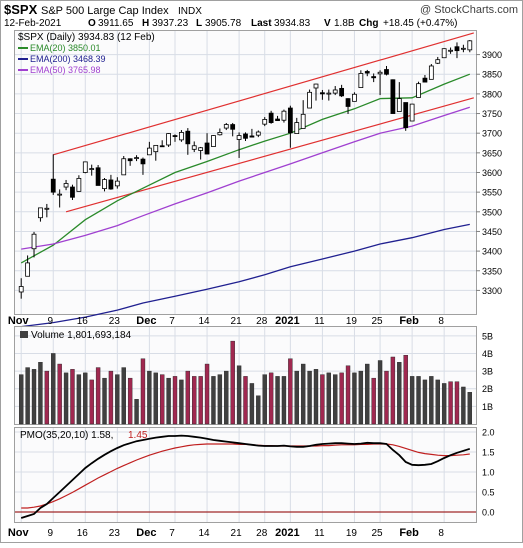 Image resolution: width=523 pixels, height=548 pixels. Describe the element at coordinates (50, 321) in the screenshot. I see `date-tick-label: 9` at that location.